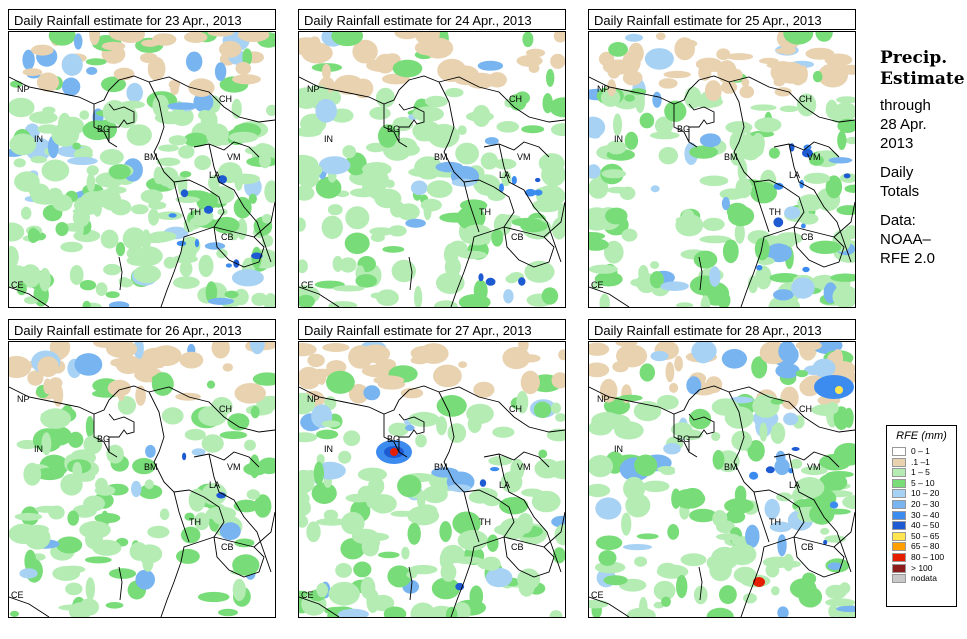 Image resolution: width=967 pixels, height=639 pixels. What do you see at coordinates (814, 157) in the screenshot?
I see `country-label: VM` at bounding box center [814, 157].